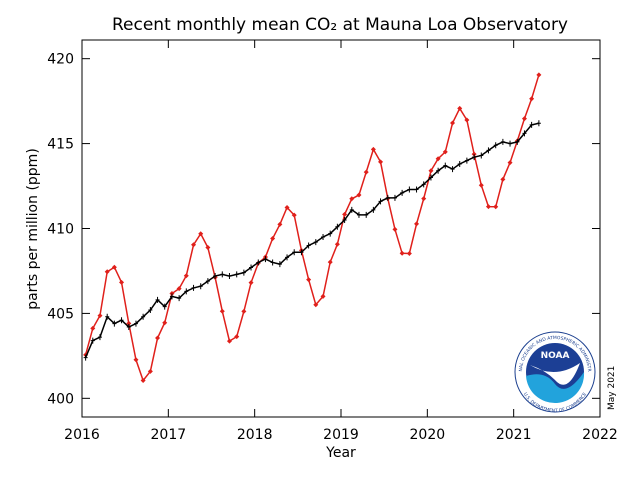 This screenshot has height=478, width=640. What do you see at coordinates (555, 388) in the screenshot?
I see `logo-wave` at bounding box center [555, 388].